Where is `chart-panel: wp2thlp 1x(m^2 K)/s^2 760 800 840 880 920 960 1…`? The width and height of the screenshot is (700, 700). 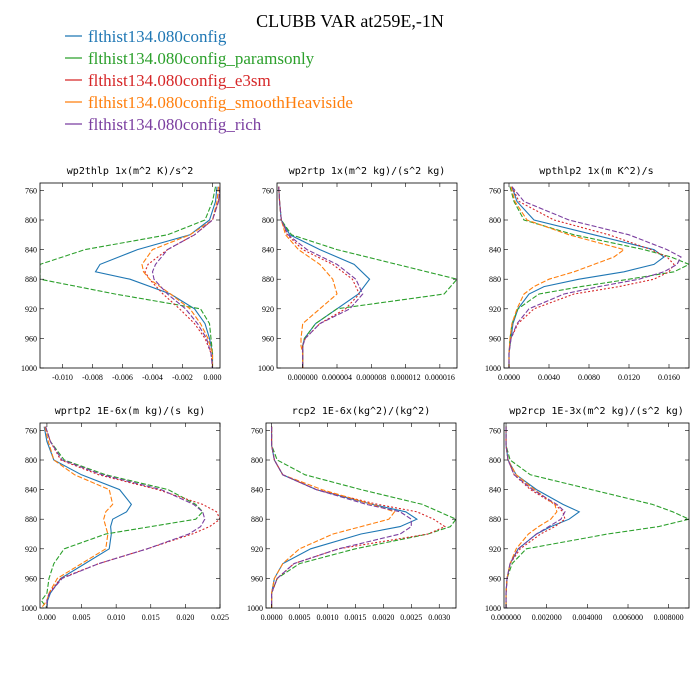 chart-panel: wp2thlp 1x(m^2 K)/s^2 760 800 840 880 920 960 1… is located at coordinates (121, 274).